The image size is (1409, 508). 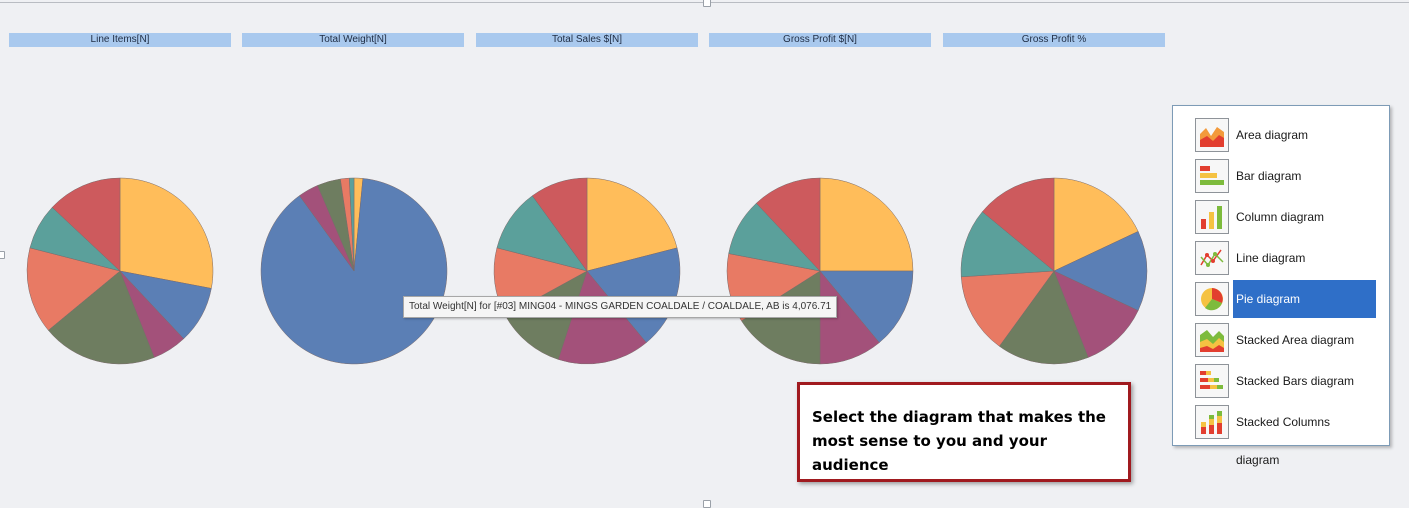 I want to click on menu-item-pie-diagram: Pie diagram, so click(x=1290, y=299).